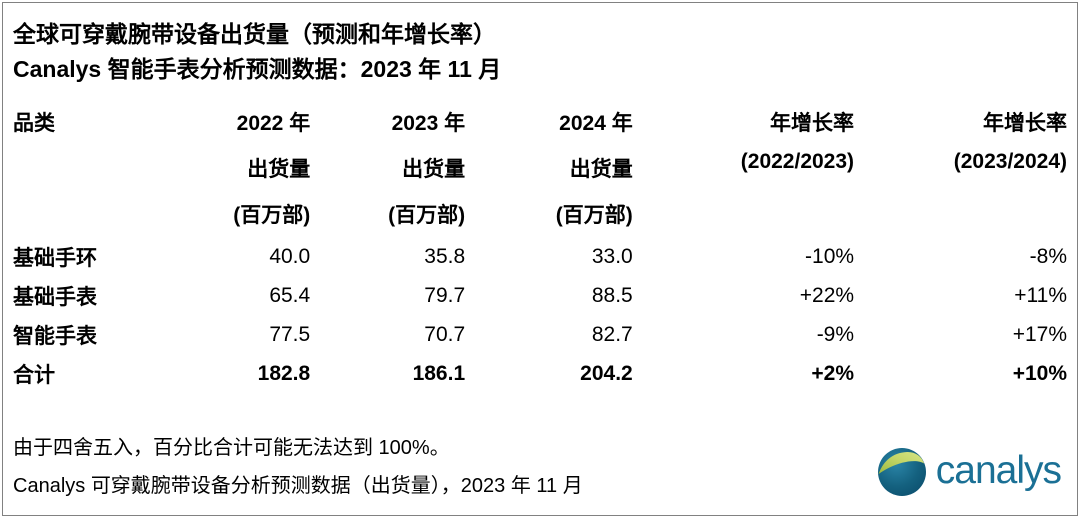  Describe the element at coordinates (257, 69) in the screenshot. I see `page-subtitle: Canalys 智能手表分析预测数据：2023 年 11 月` at that location.